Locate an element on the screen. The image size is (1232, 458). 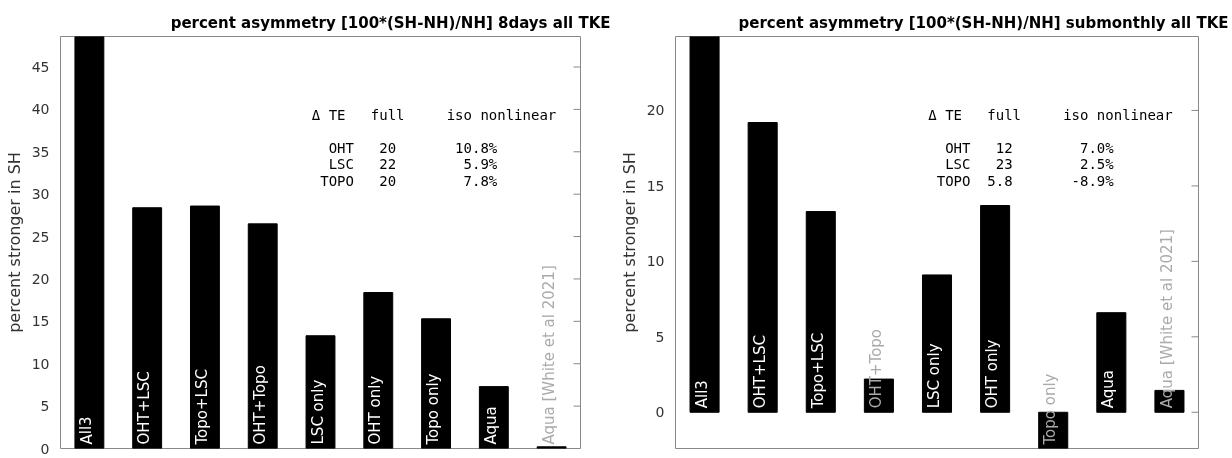
y-tick-label: 45 is located at coordinates (40, 67).